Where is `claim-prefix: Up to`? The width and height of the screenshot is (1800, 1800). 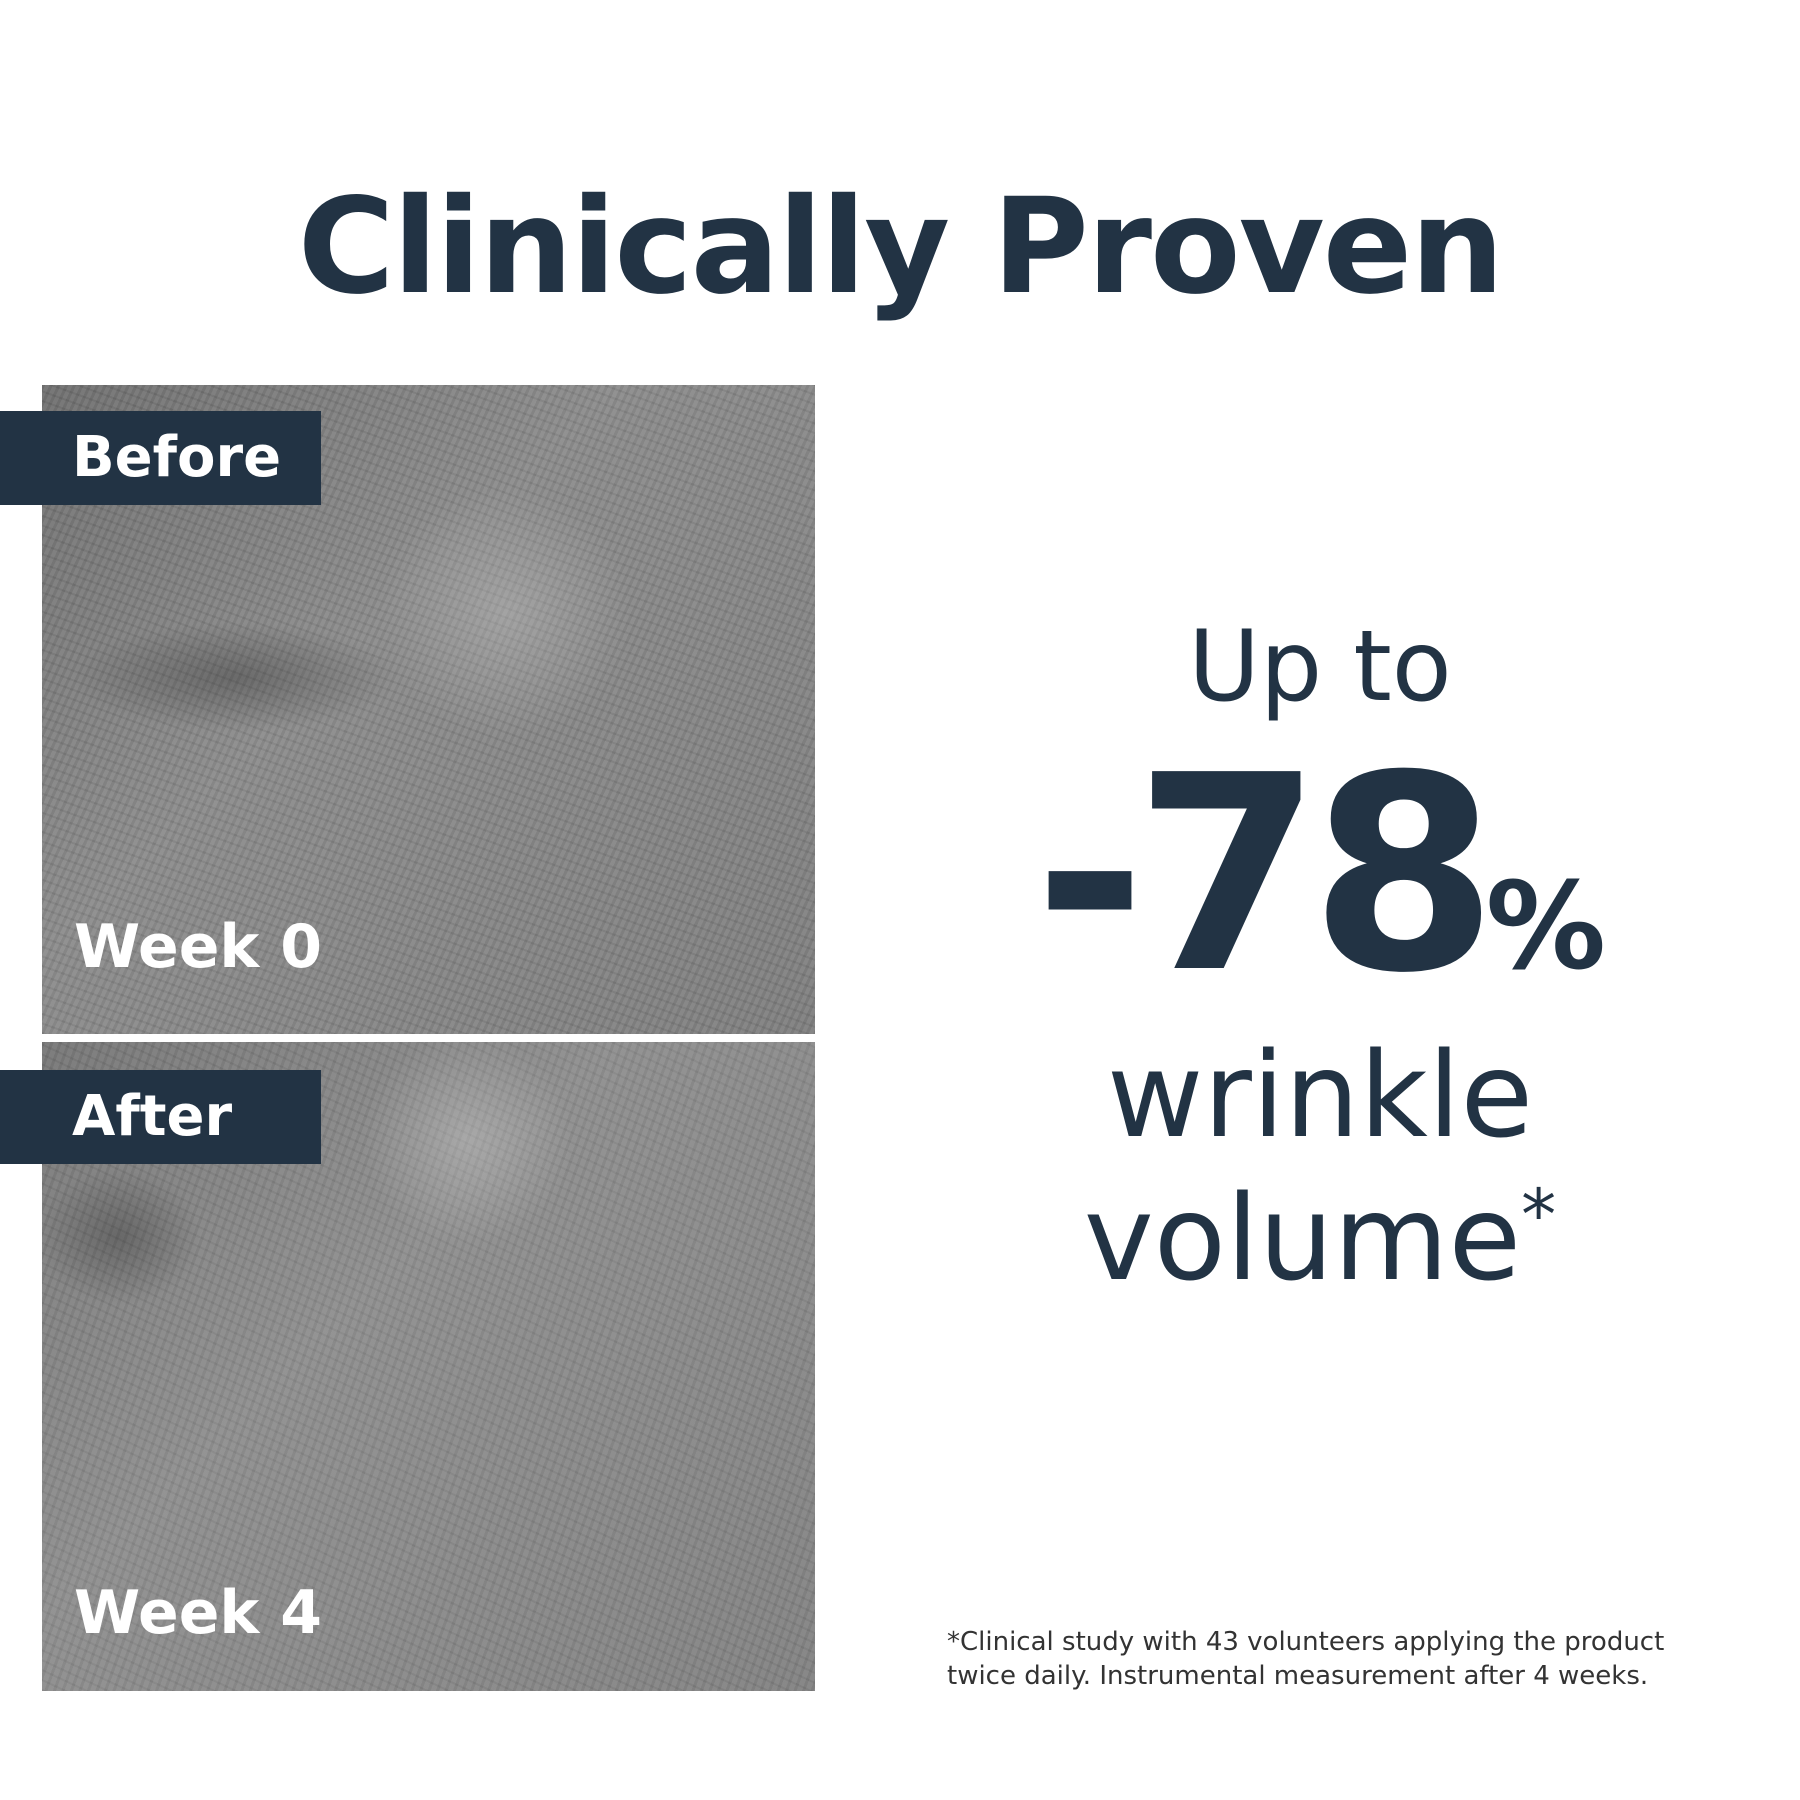
claim-prefix: Up to is located at coordinates (1320, 667).